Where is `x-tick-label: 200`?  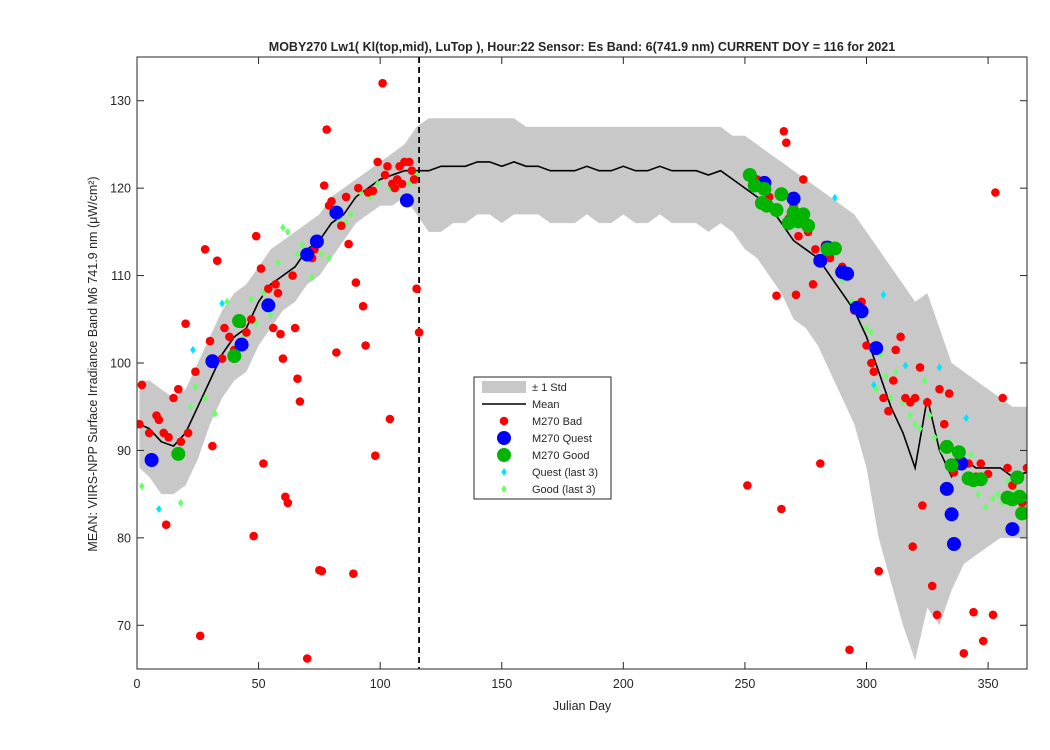 x-tick-label: 200 is located at coordinates (623, 684).